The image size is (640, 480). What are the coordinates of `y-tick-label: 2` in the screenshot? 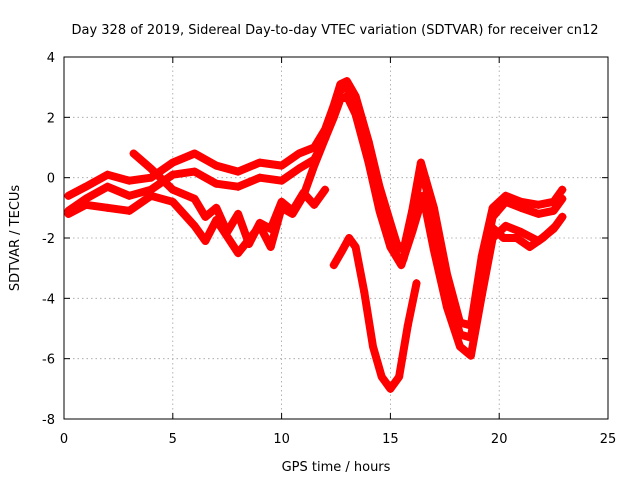 It's located at (51, 118).